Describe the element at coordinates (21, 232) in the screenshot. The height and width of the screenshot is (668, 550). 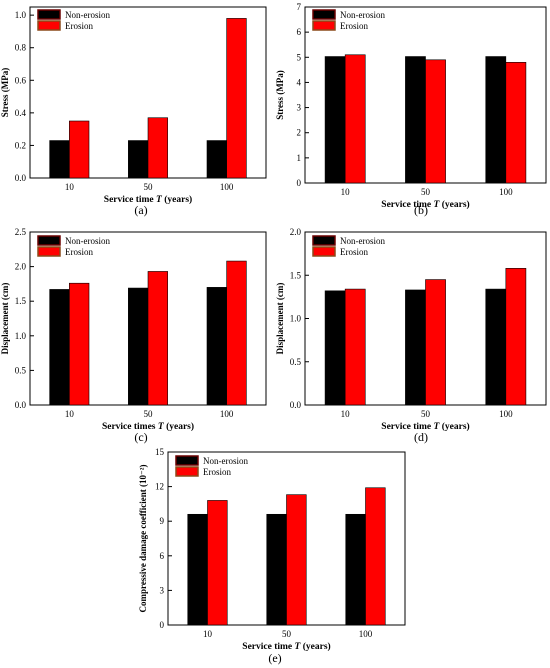
I see `y-tick-label: 2.5` at that location.